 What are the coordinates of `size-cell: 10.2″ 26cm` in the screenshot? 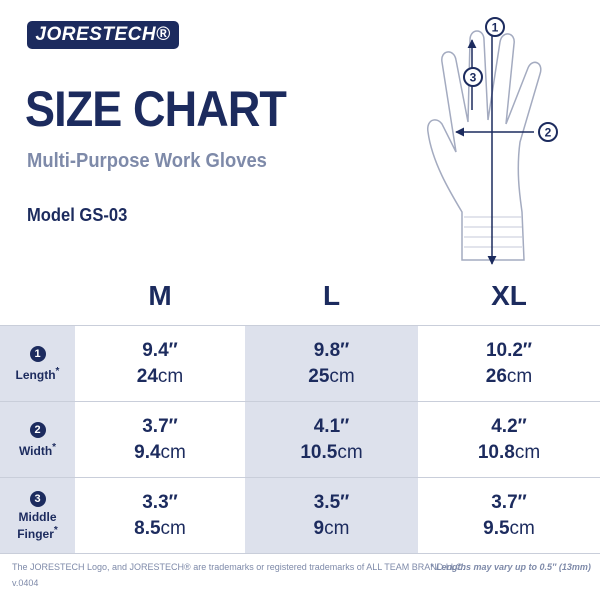 It's located at (509, 364).